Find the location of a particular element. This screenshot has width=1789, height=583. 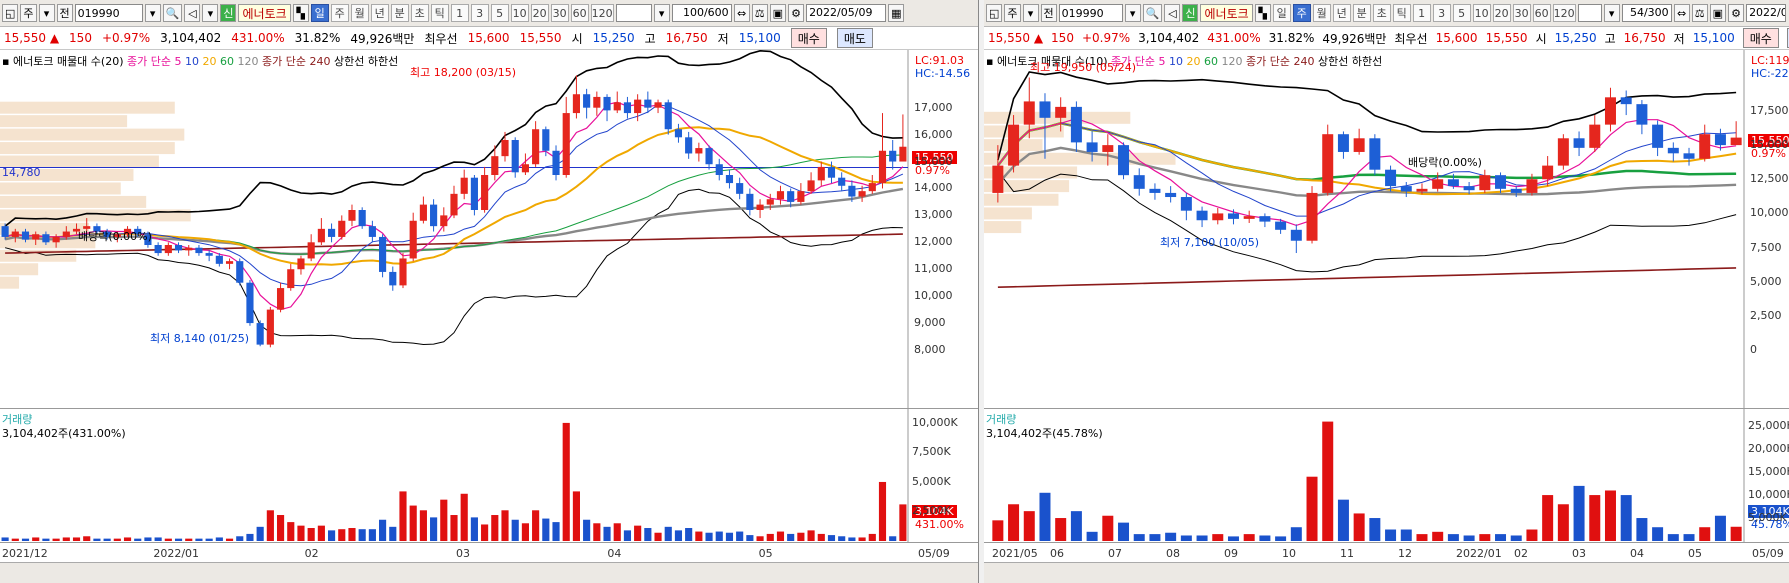

bar-count: 54/300 is located at coordinates (1646, 13).